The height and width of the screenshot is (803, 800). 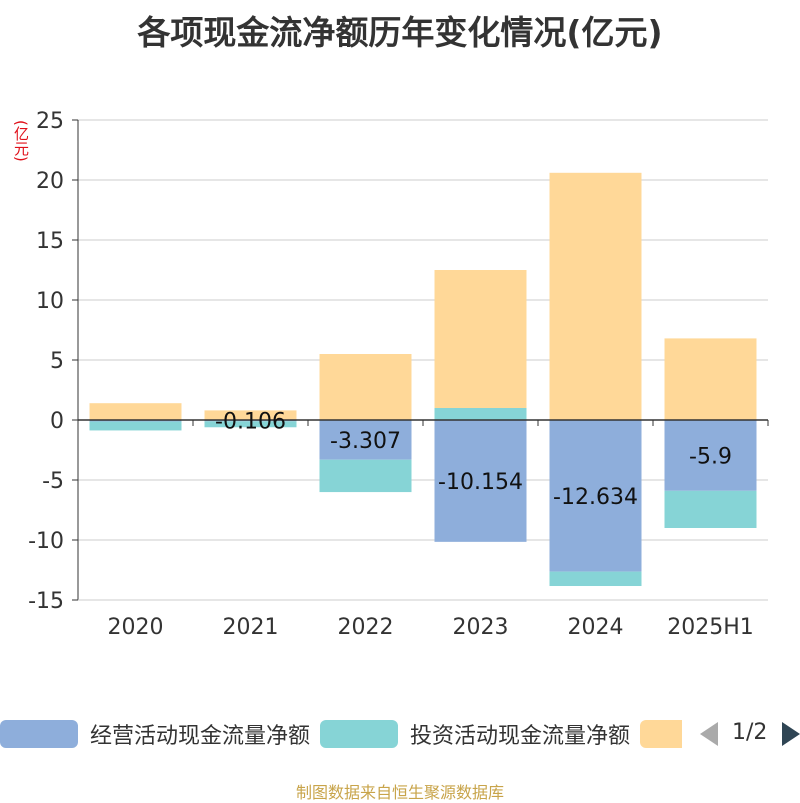 I want to click on data-label-operating: -10.154, so click(x=480, y=482).